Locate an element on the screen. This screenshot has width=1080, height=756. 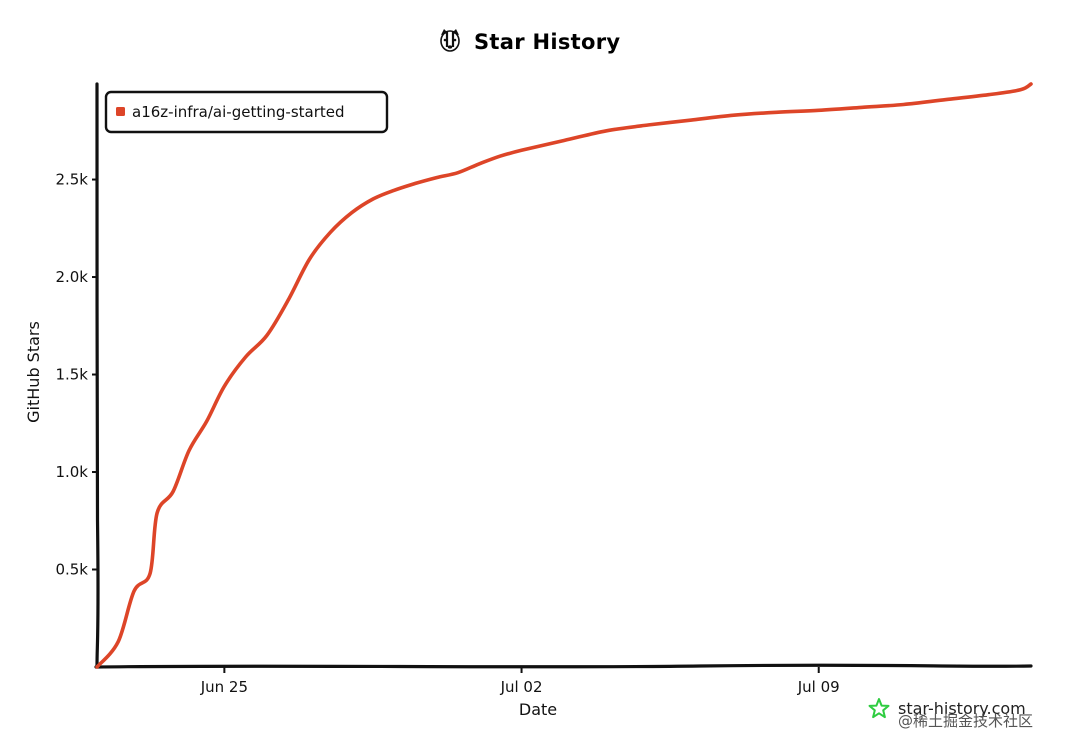
brand-group: star-history.com is located at coordinates (947, 708).